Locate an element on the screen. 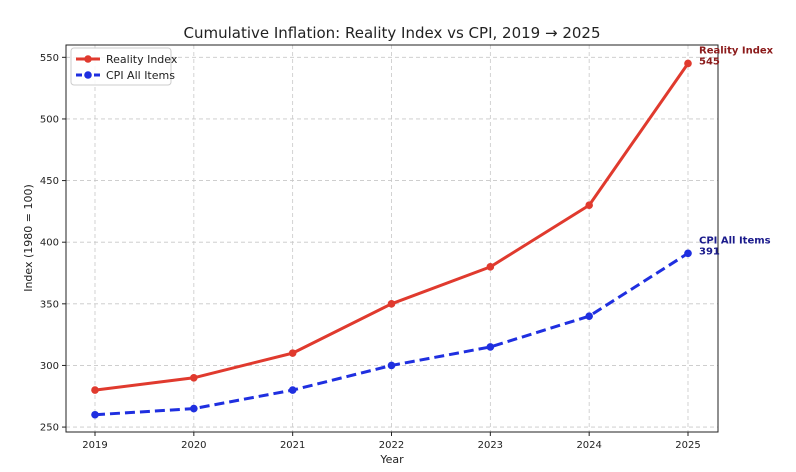 The width and height of the screenshot is (796, 472). x-axis: 2019 2020 2021 2022 2023 2024 2025 is located at coordinates (391, 441).